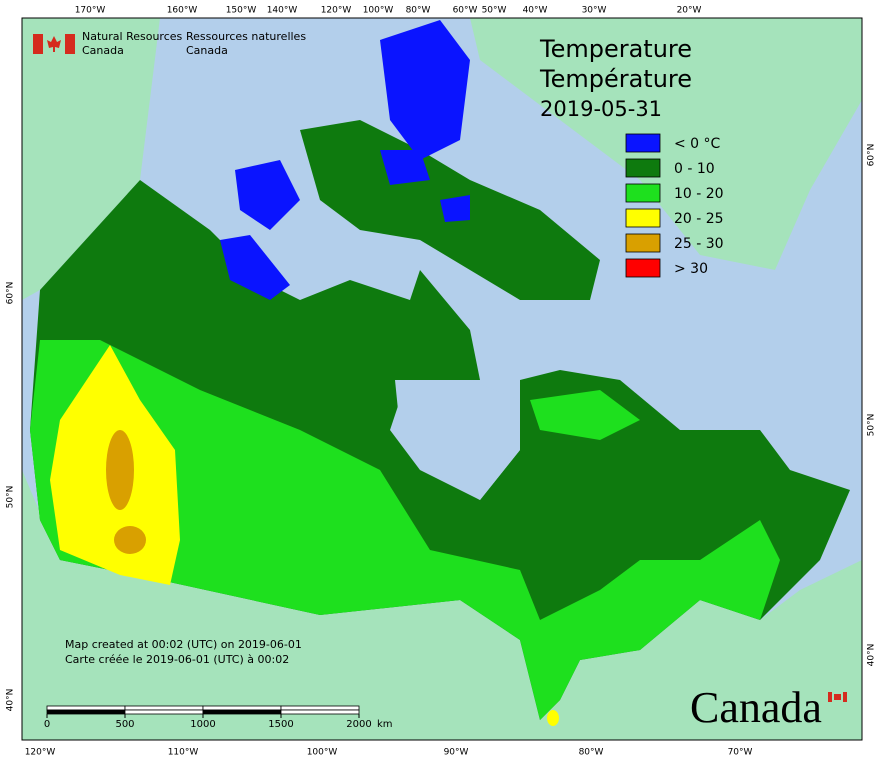 This screenshot has height=760, width=880. What do you see at coordinates (740, 753) in the screenshot?
I see `longitude-label: 70°W` at bounding box center [740, 753].